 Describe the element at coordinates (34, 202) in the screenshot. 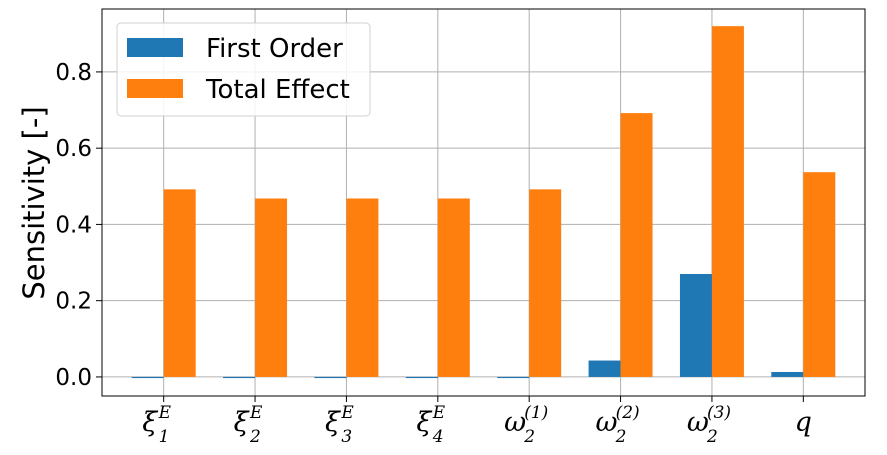

I see `y-axis-label: Sensitivity [-]` at that location.